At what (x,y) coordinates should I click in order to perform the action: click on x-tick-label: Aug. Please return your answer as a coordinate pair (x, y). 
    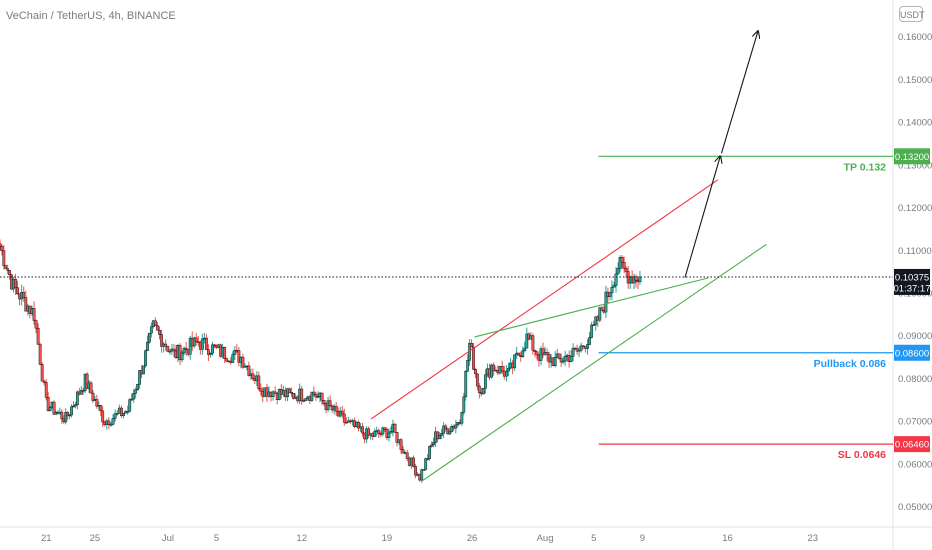
    Looking at the image, I should click on (545, 538).